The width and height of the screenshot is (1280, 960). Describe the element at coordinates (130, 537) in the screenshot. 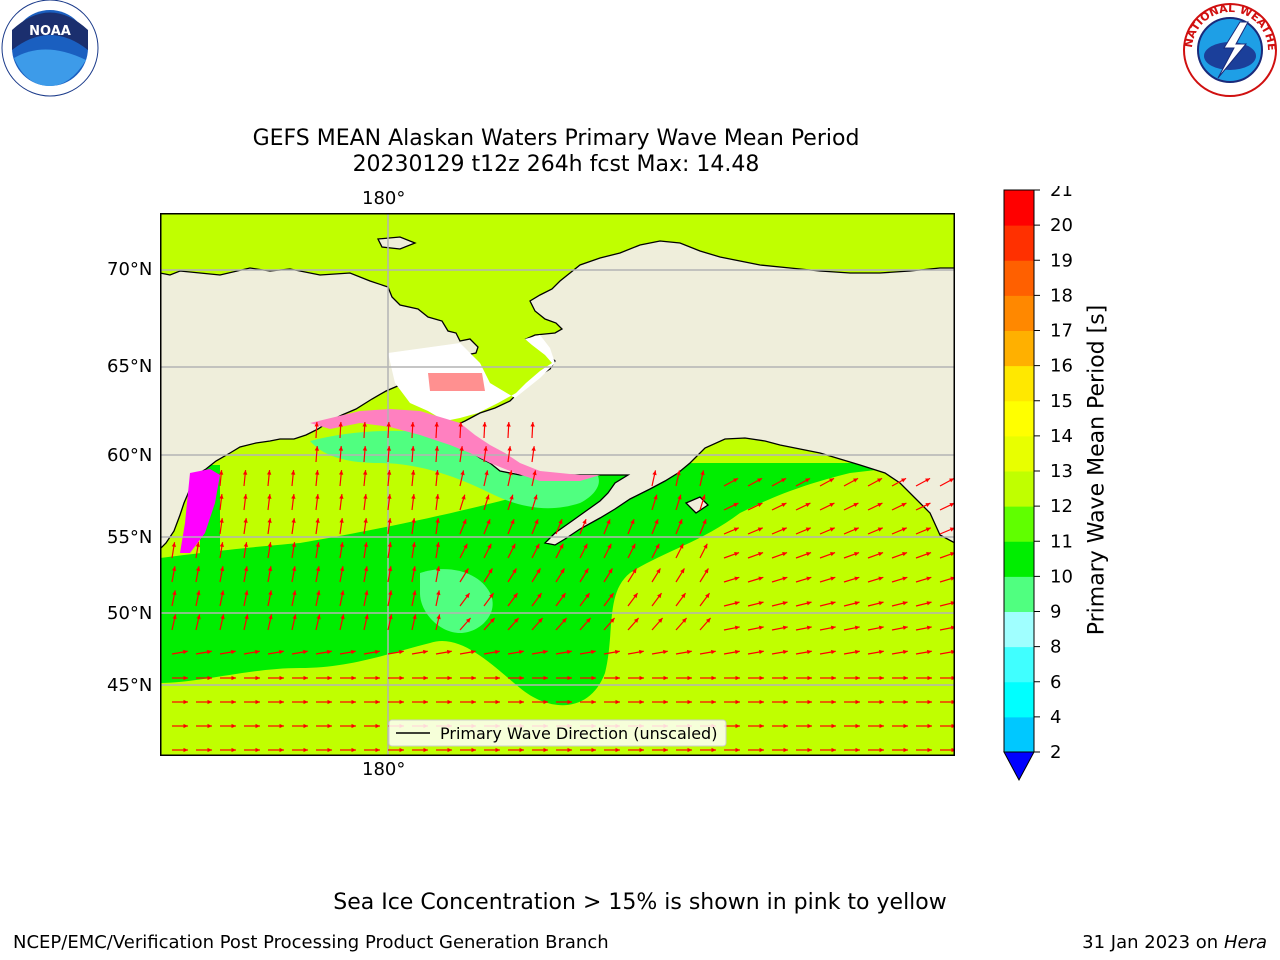

I see `lat-label-55: 55°N` at that location.